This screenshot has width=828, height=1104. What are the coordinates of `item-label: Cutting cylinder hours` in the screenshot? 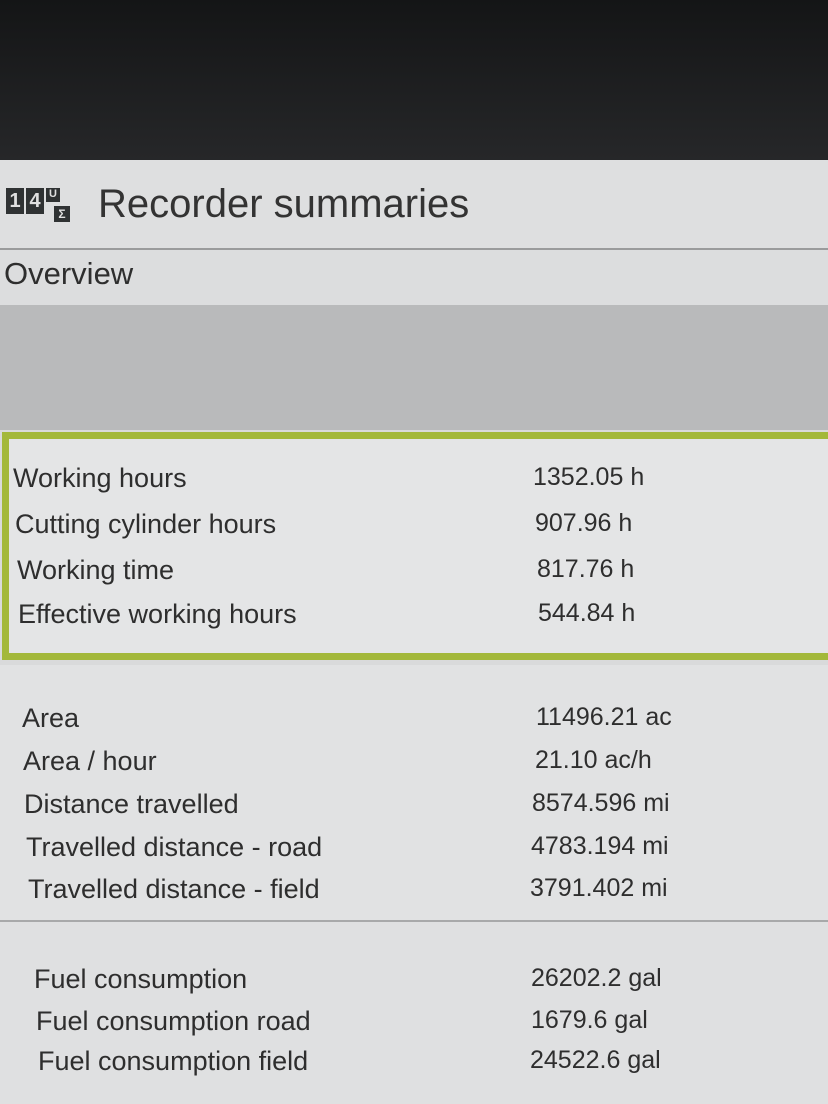 It's located at (146, 524).